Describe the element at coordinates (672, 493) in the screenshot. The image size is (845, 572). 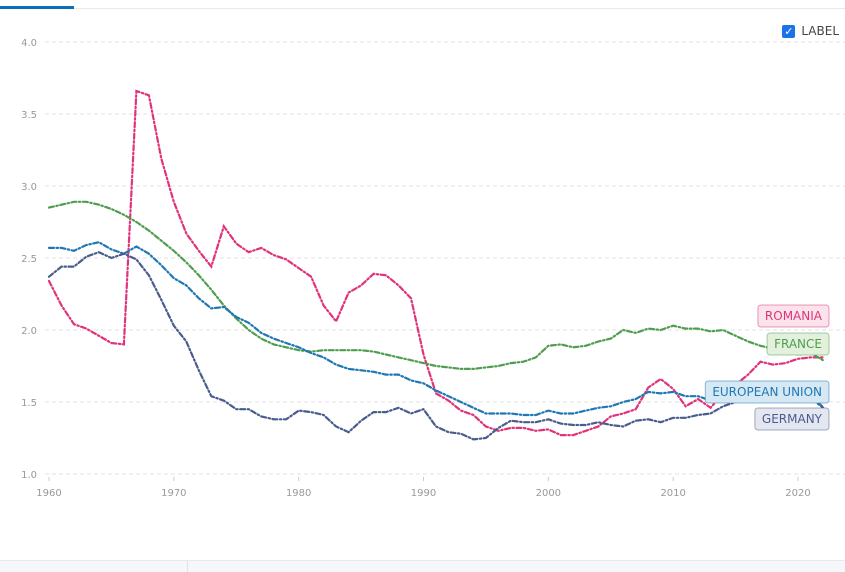
I see `x-tick-label: 2010` at that location.